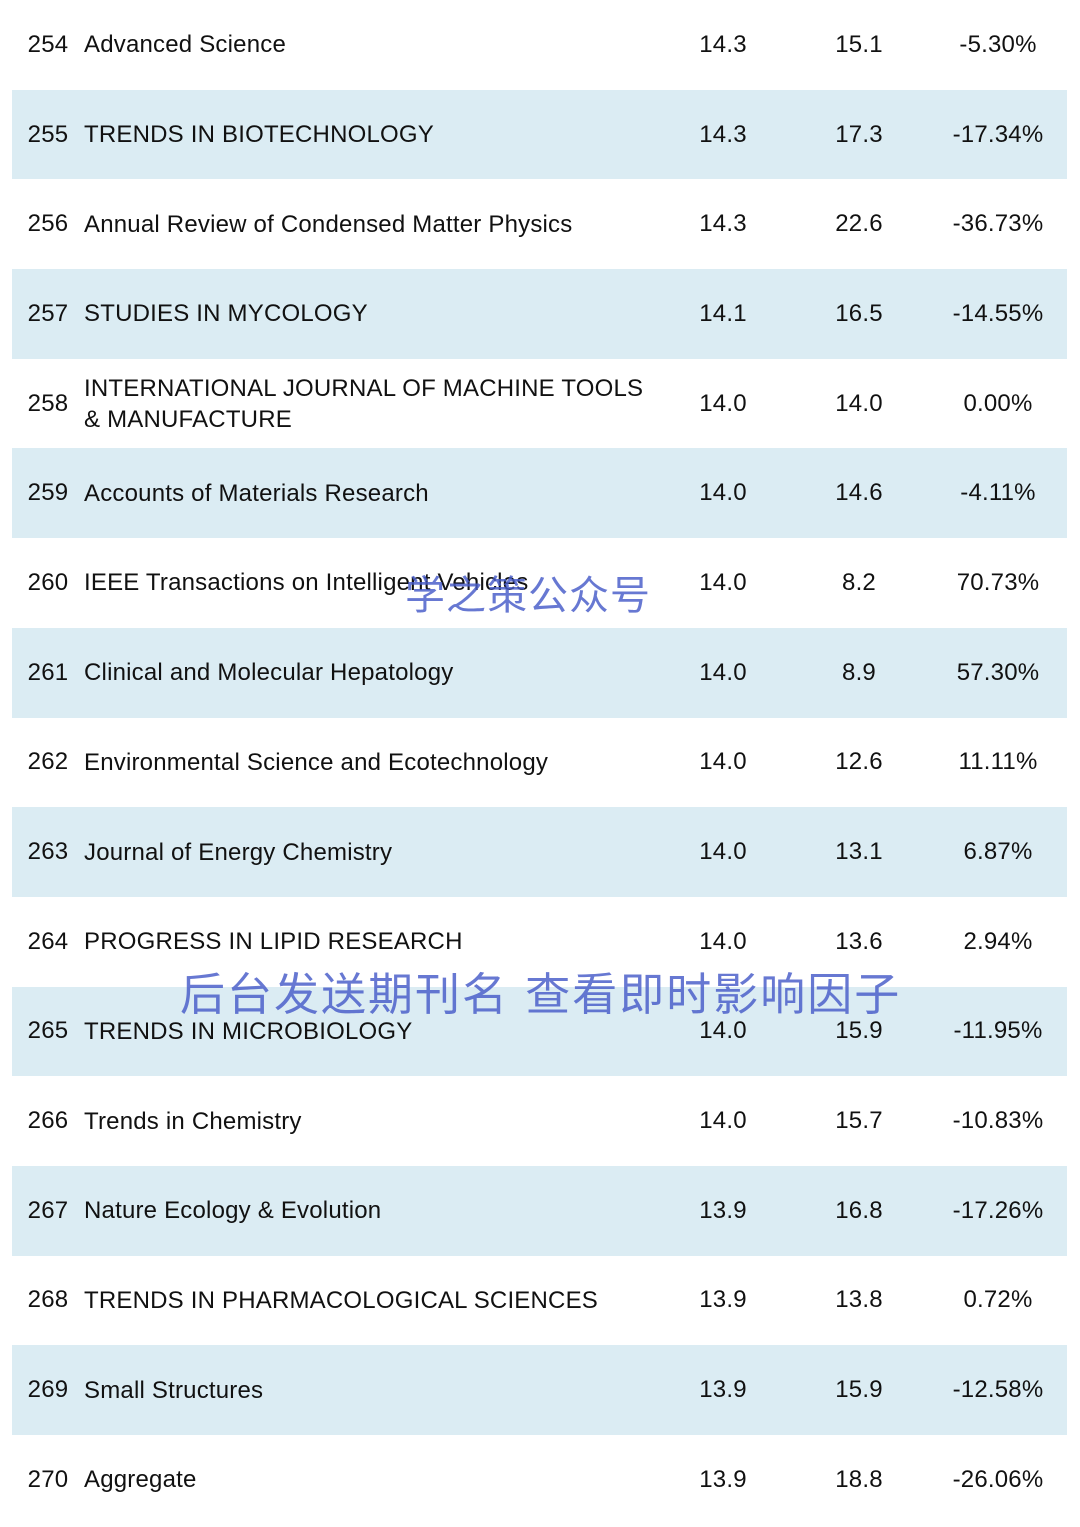  I want to click on rank-cell: 269, so click(48, 1390).